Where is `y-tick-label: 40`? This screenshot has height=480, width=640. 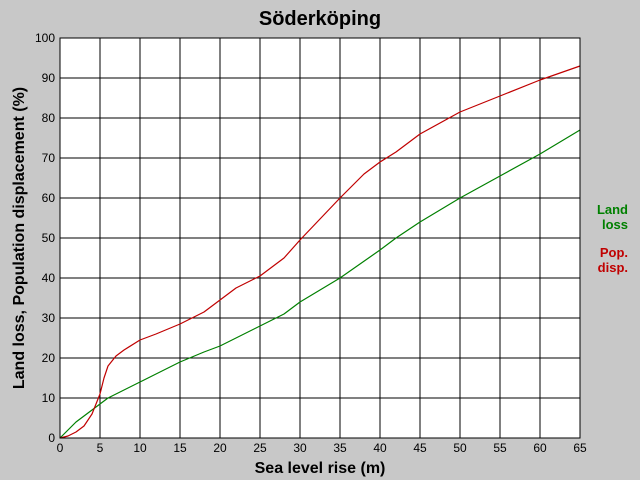
y-tick-label: 40 is located at coordinates (49, 278).